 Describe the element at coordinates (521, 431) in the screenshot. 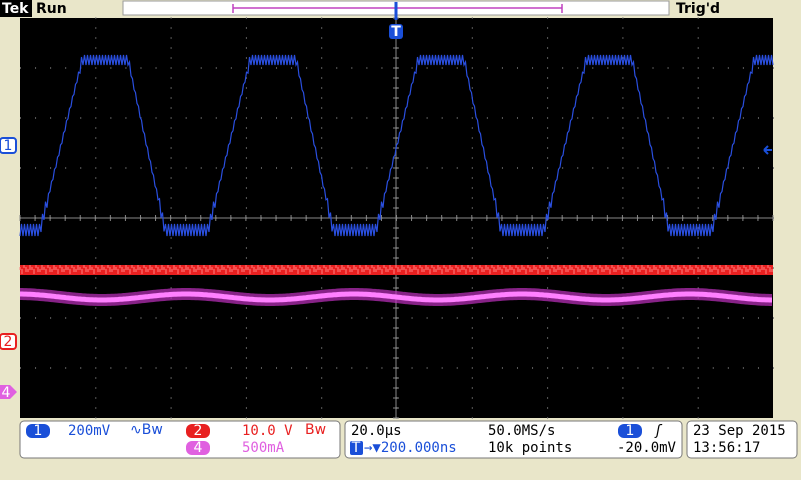

I see `sample-rate: 50.0MS/s` at that location.